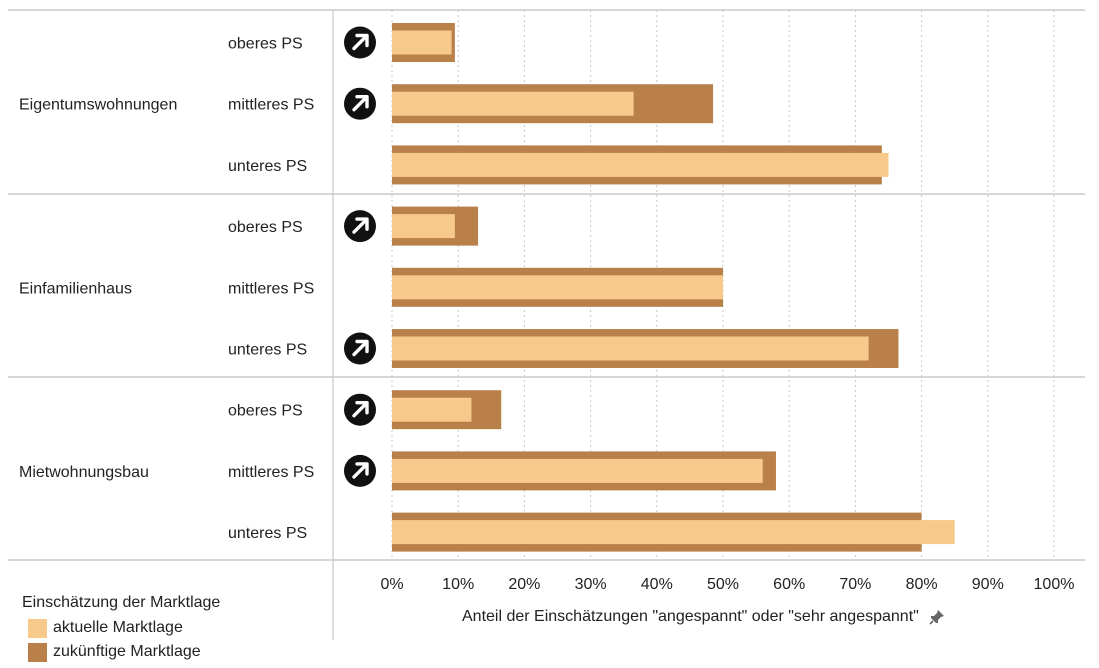 This screenshot has height=668, width=1099. Describe the element at coordinates (524, 584) in the screenshot. I see `x-tick-label: 20%` at that location.